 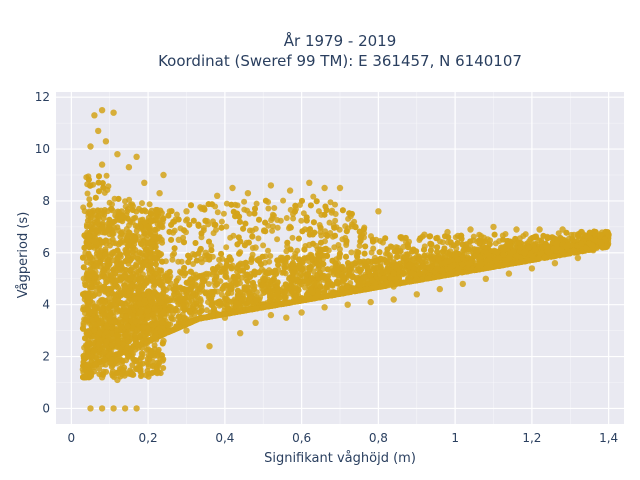 I want to click on x-tick-label: 0,4, so click(x=224, y=438).